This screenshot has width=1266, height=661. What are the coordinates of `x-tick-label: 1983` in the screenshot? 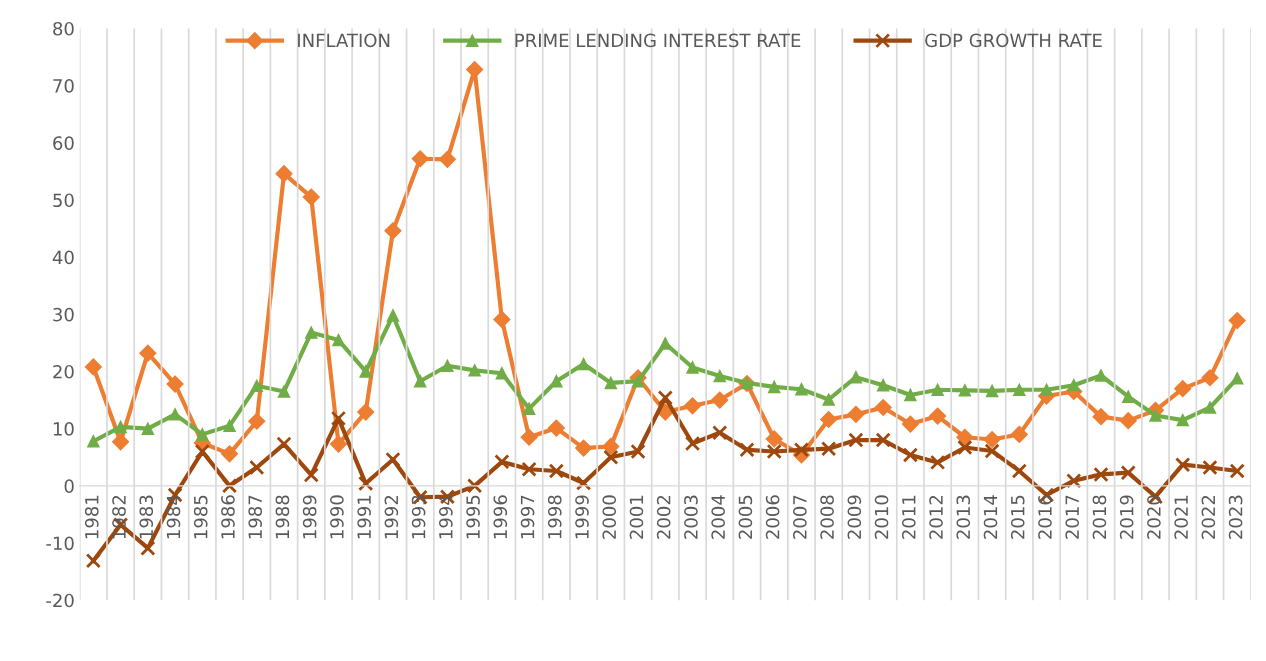 It's located at (146, 517).